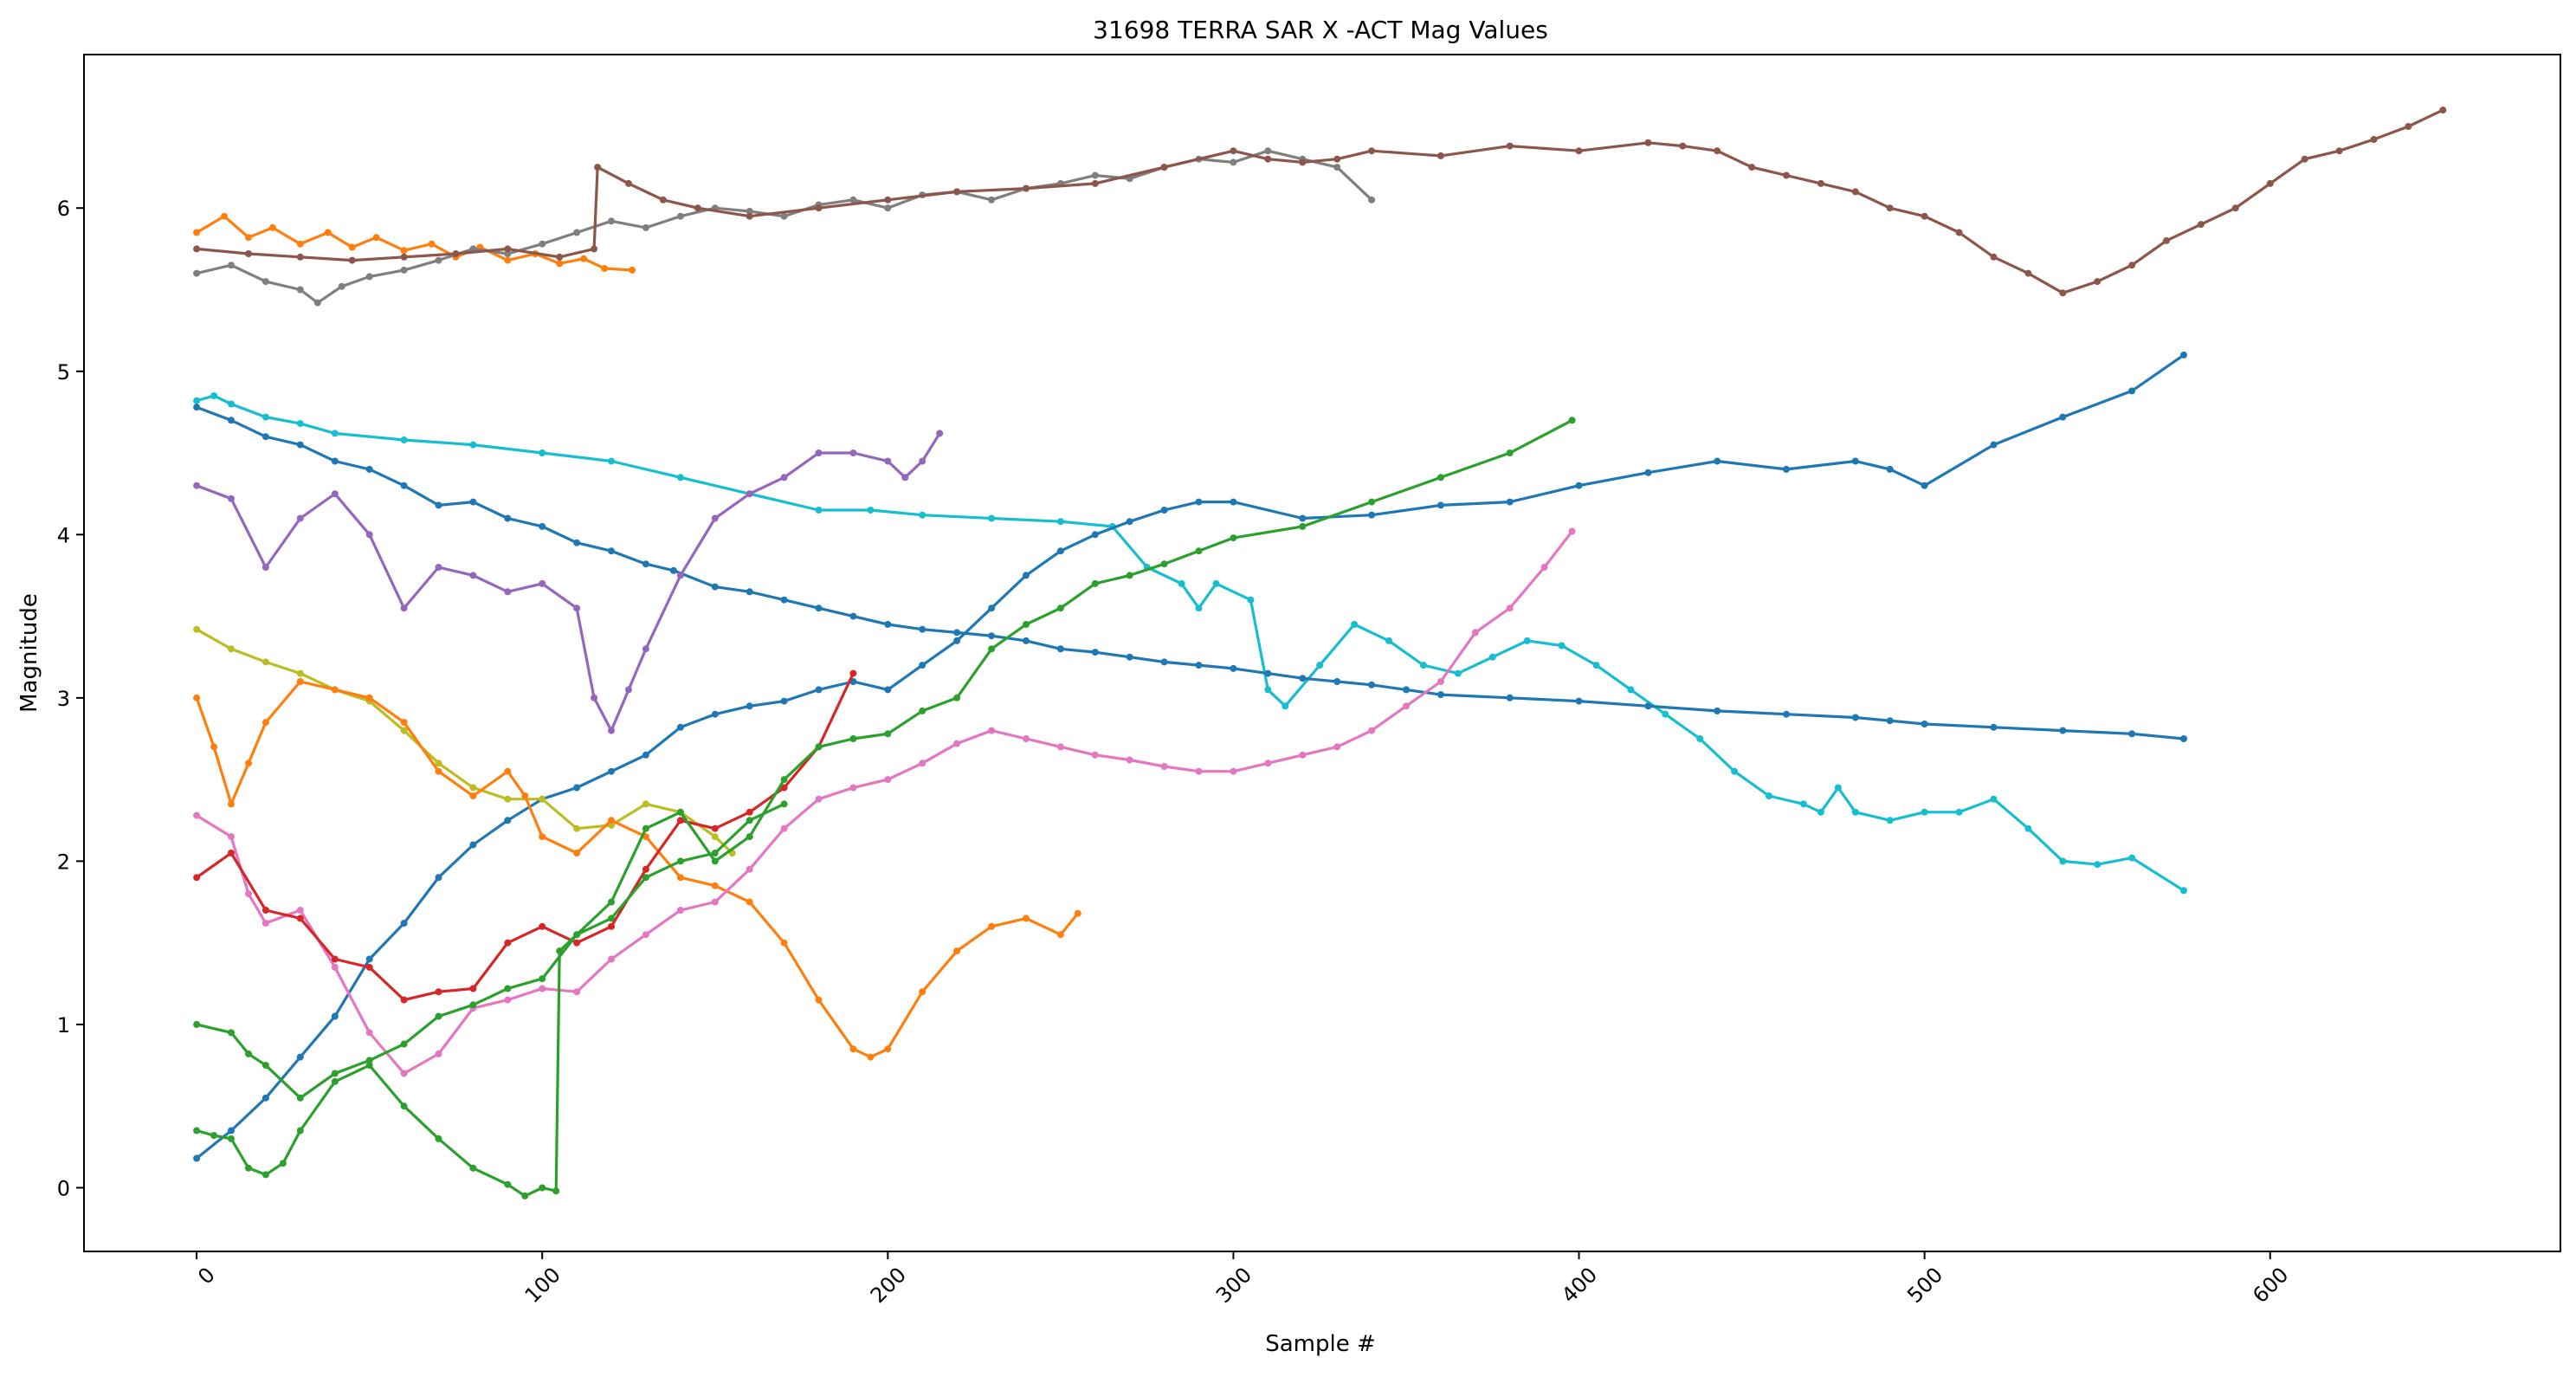 This screenshot has width=2576, height=1377. Describe the element at coordinates (64, 209) in the screenshot. I see `y-tick-label: 6` at that location.